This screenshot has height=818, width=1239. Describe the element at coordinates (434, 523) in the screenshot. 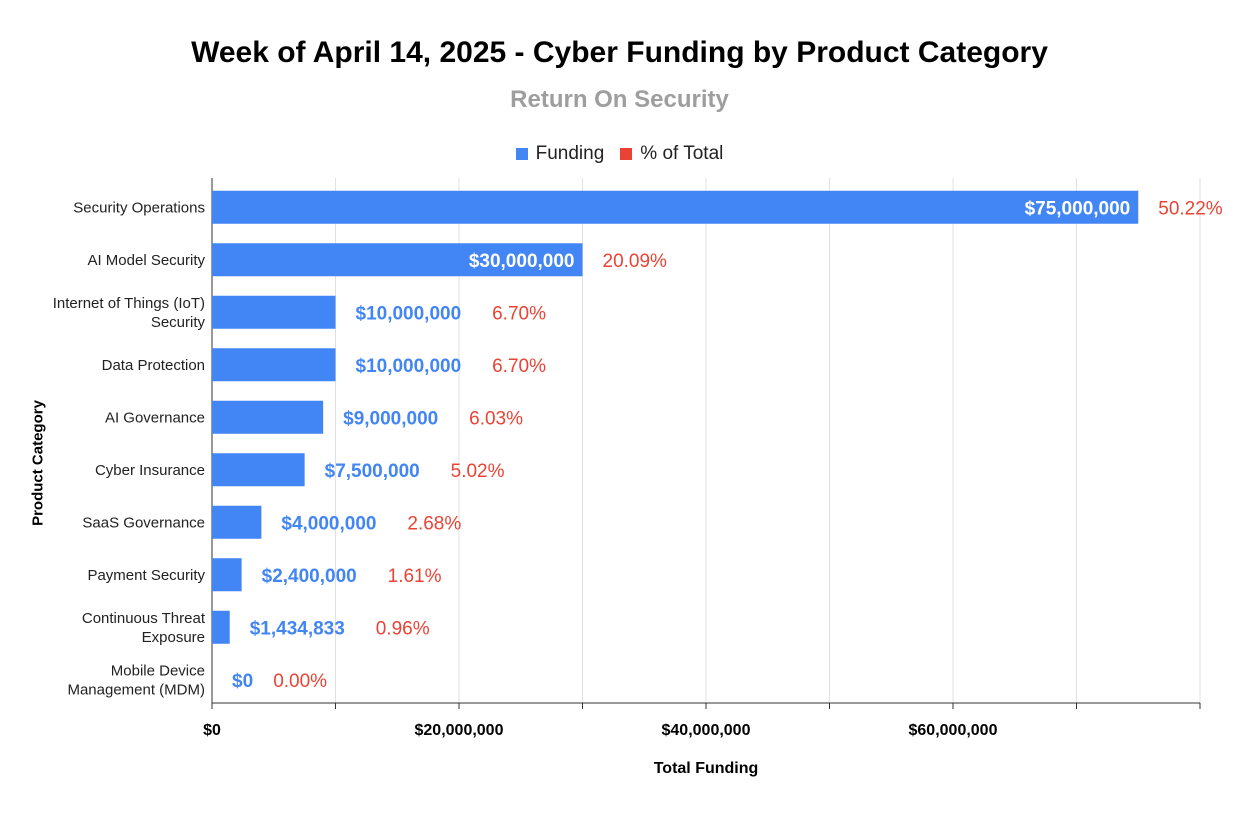

I see `percent-label: 2.68%` at that location.